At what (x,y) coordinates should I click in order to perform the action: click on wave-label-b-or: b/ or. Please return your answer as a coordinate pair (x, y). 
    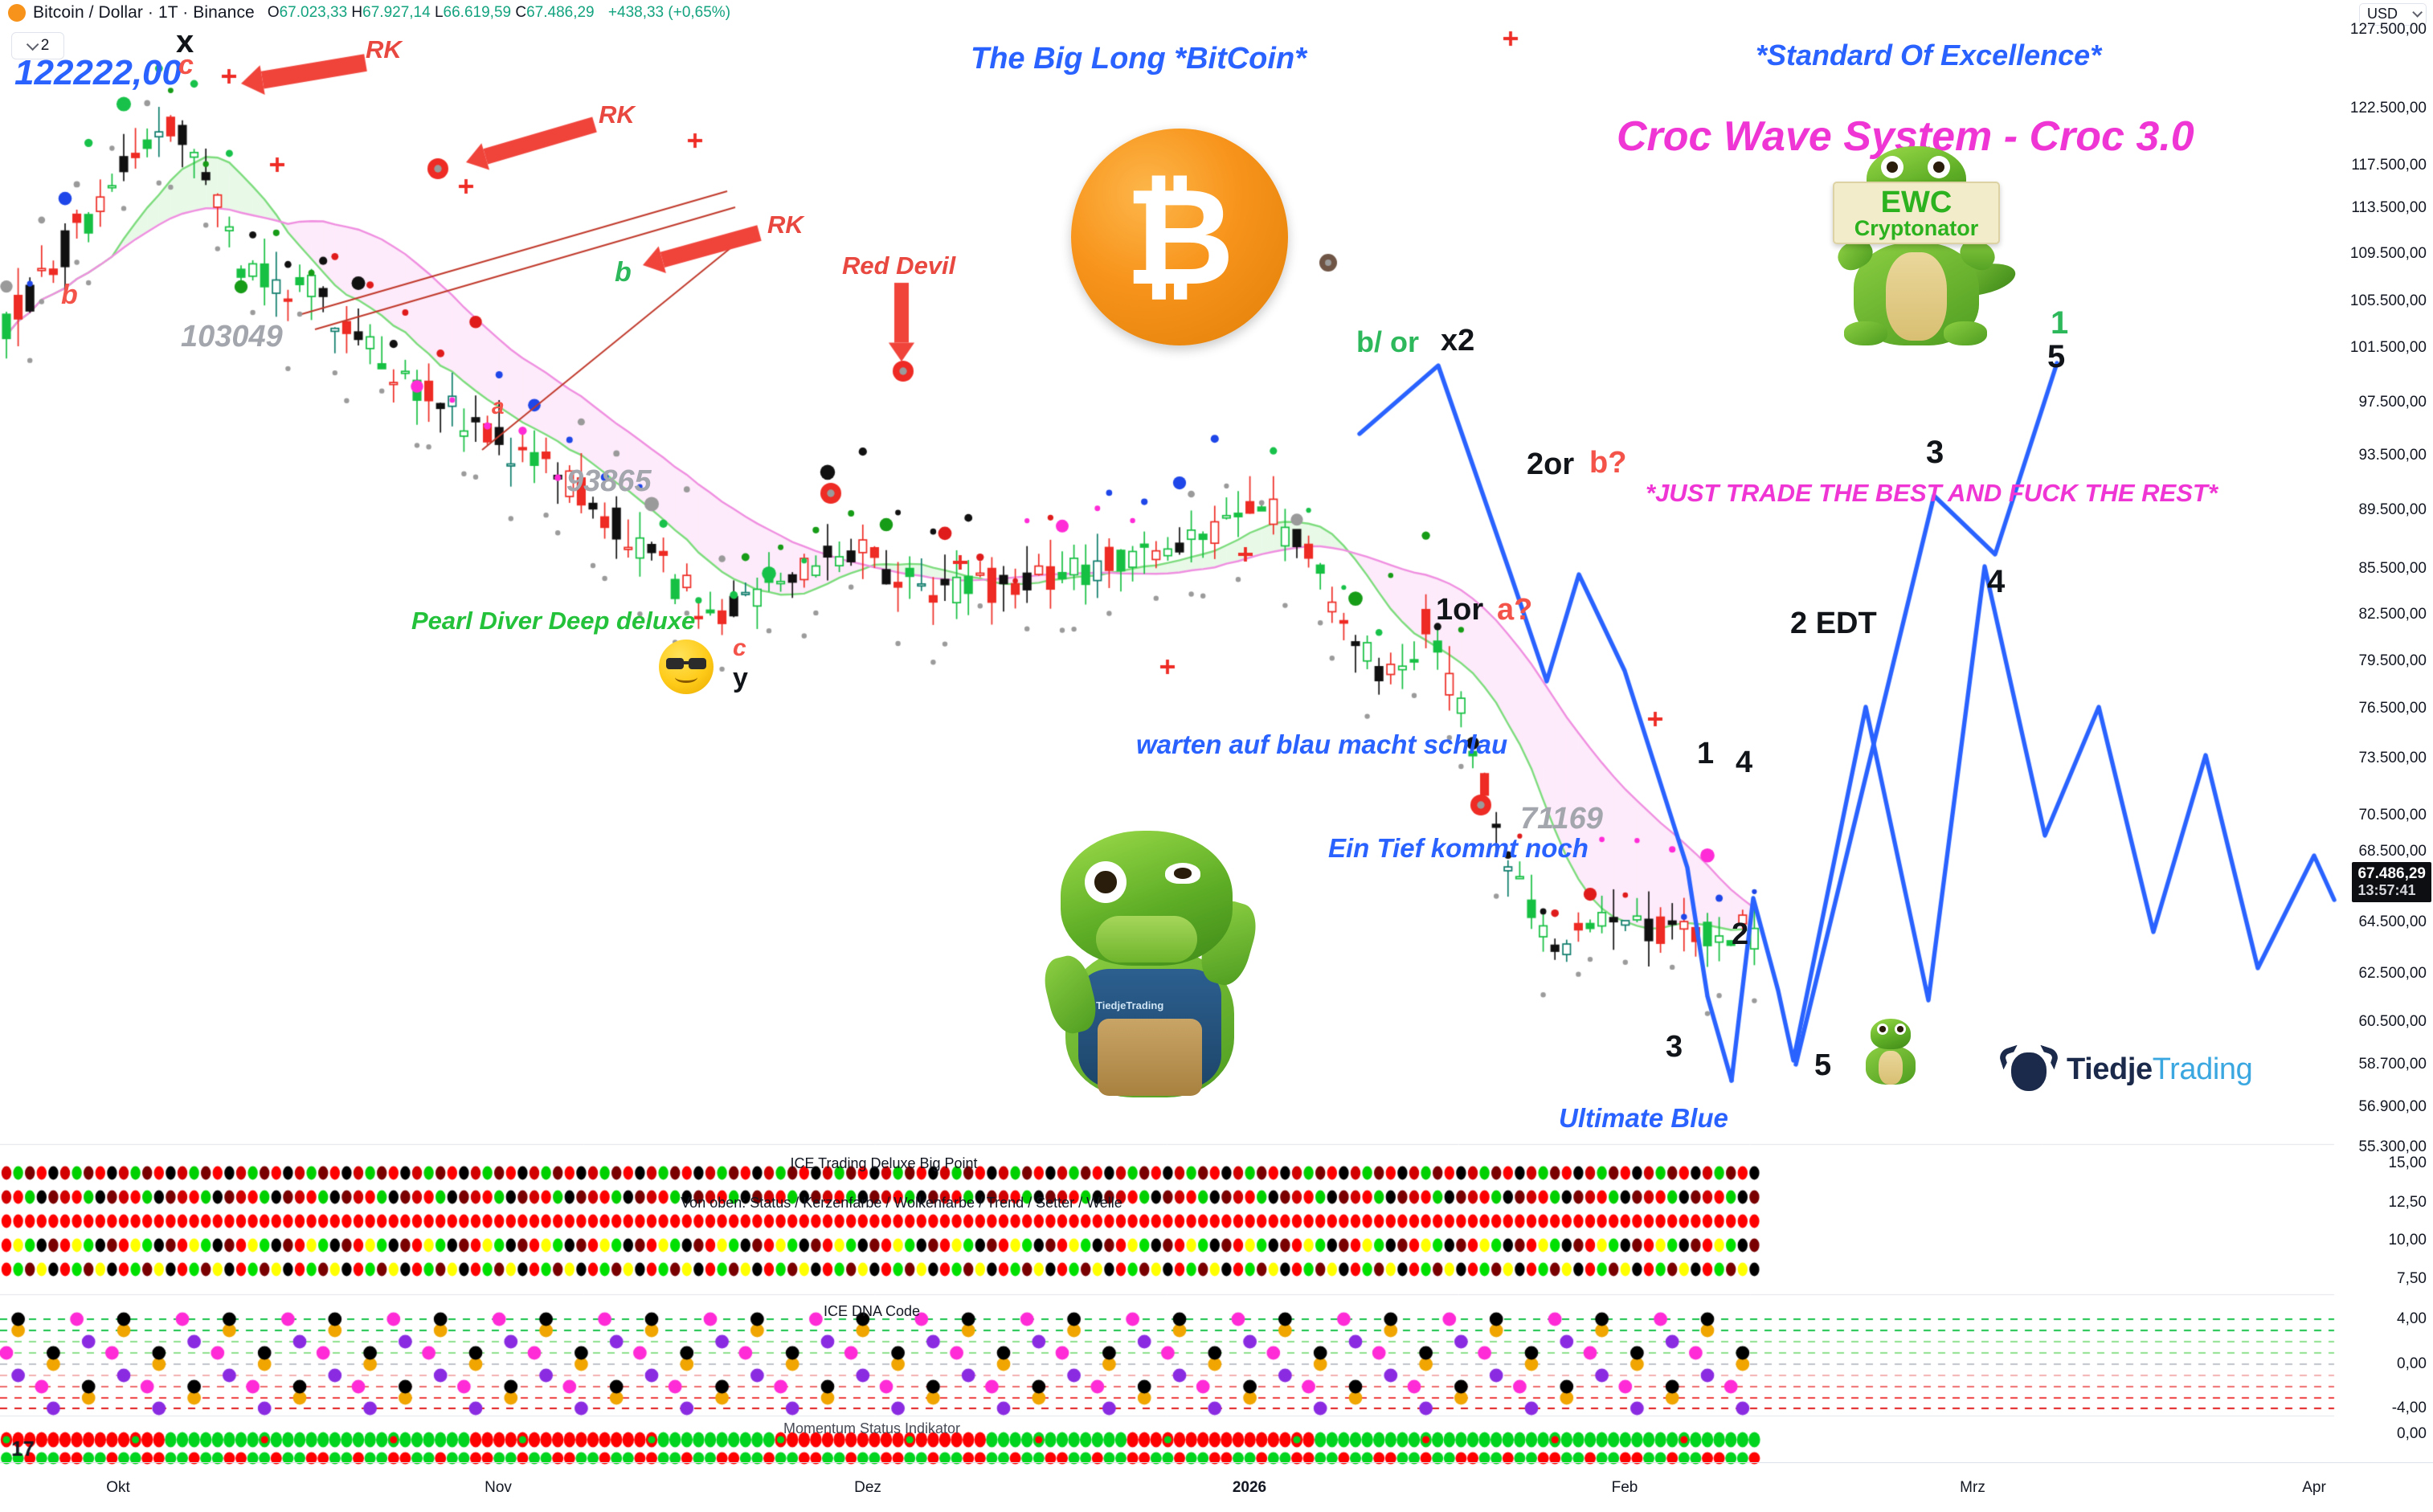
    Looking at the image, I should click on (1388, 341).